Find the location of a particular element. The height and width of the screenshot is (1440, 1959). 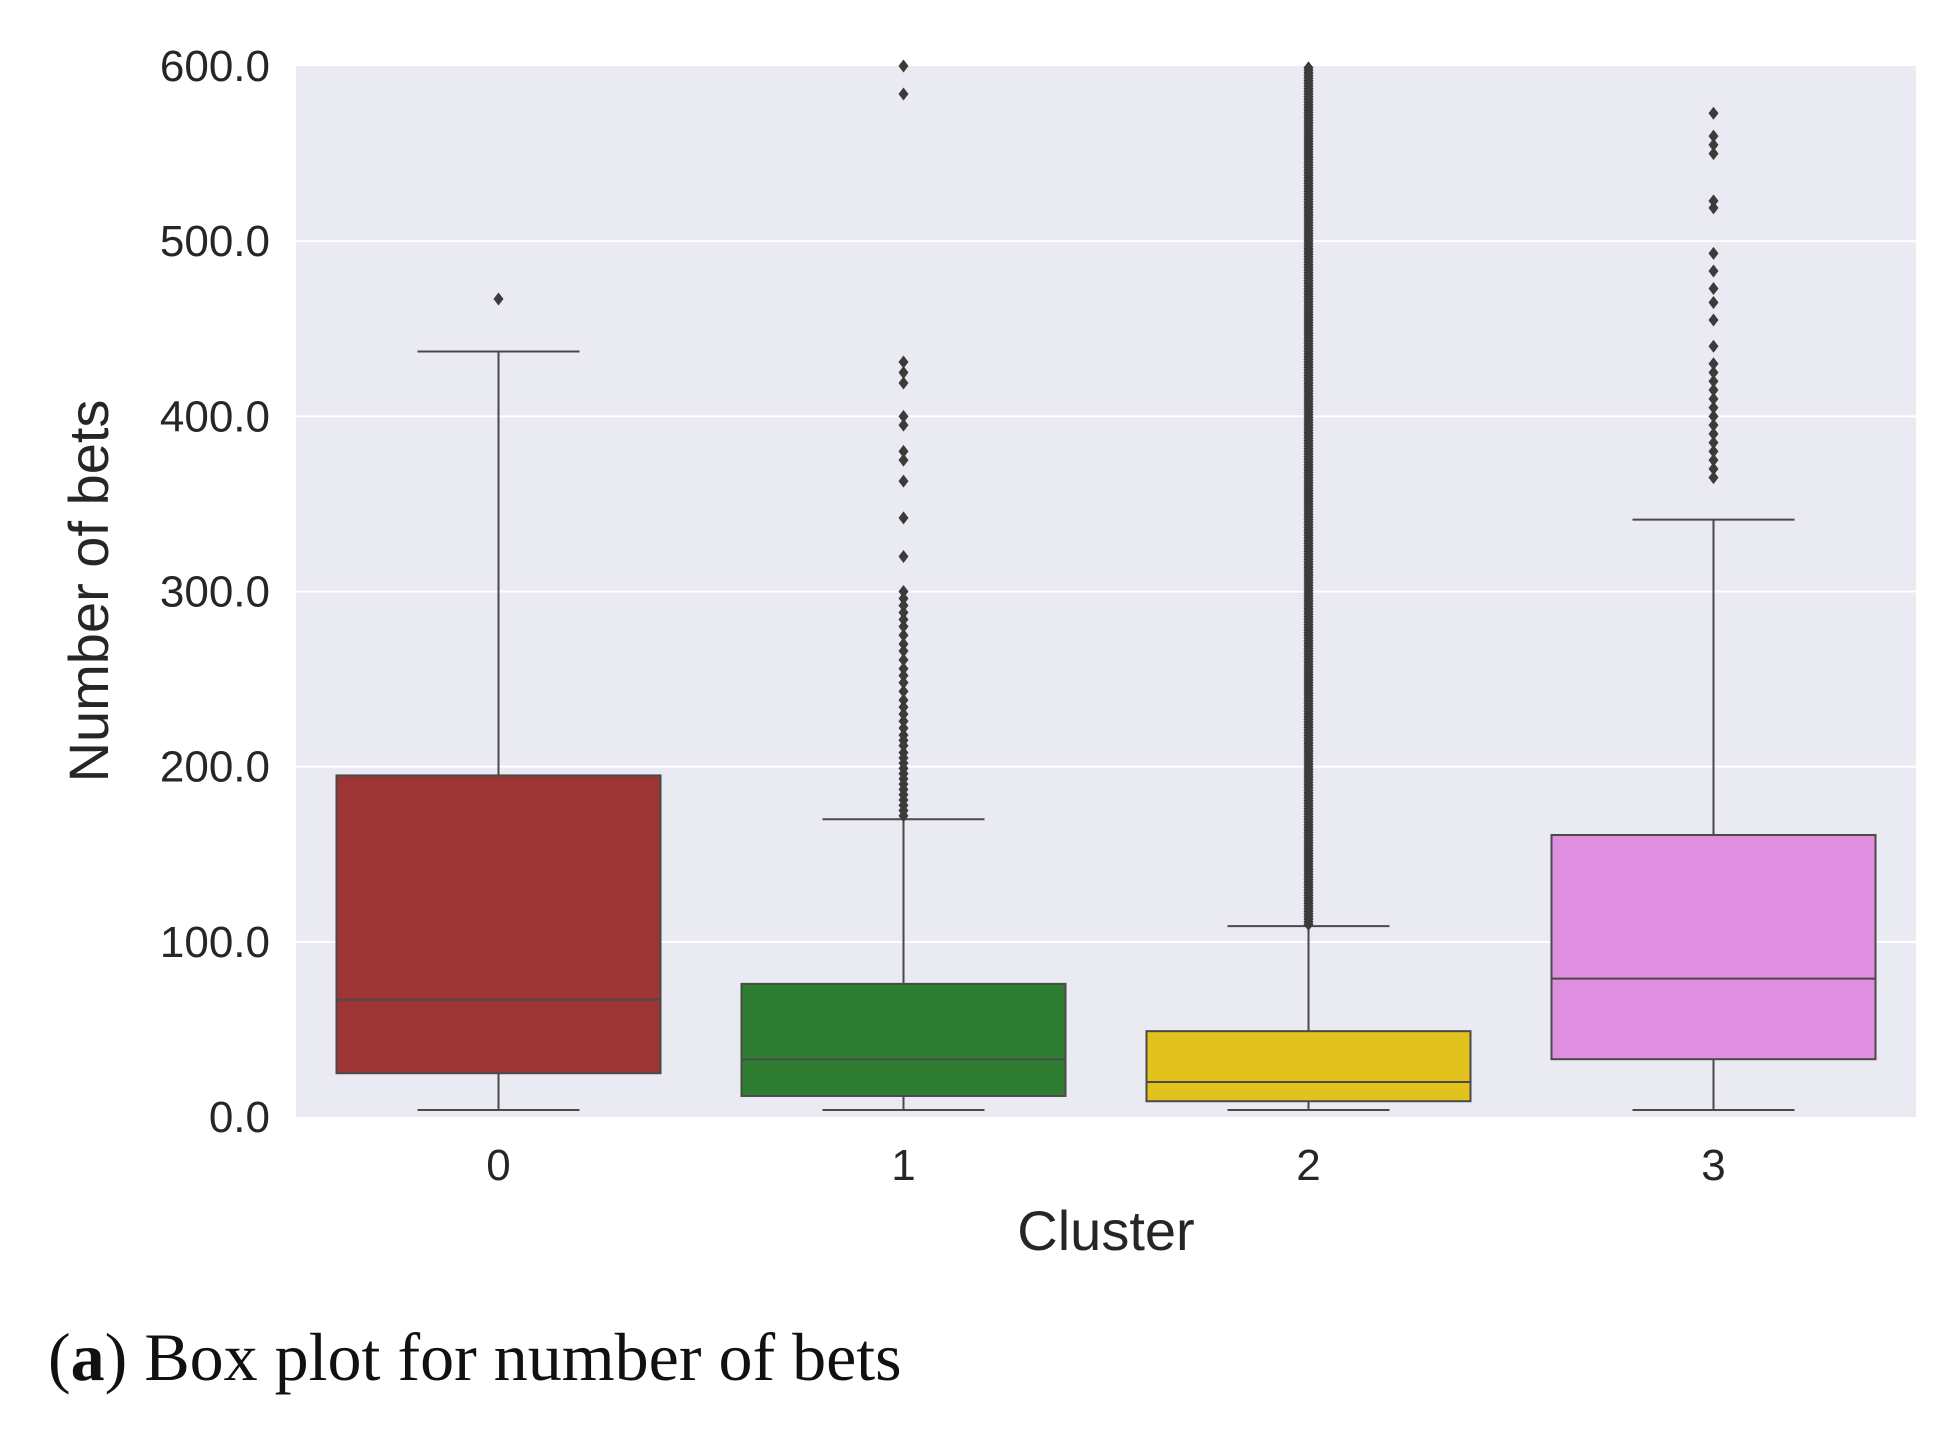

x-tick-labels: 0 1 2 3 is located at coordinates (1105, 1165).